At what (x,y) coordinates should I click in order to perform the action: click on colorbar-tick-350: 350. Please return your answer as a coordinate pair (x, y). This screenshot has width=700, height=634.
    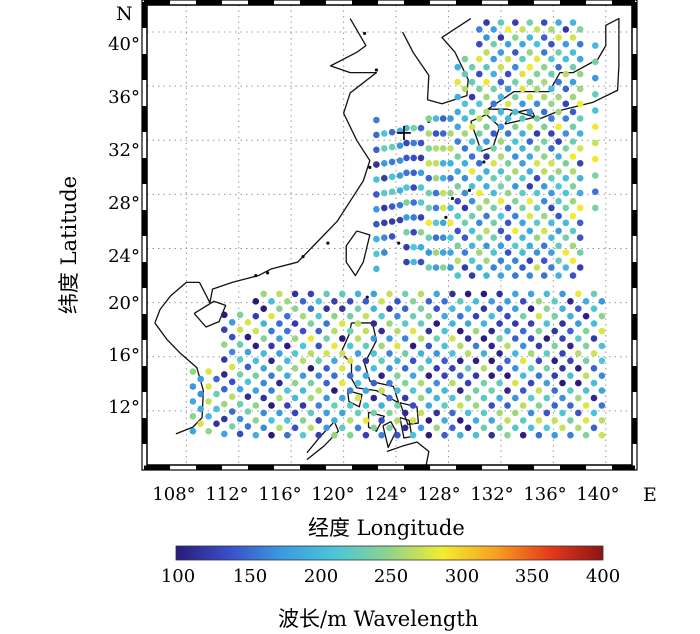
    Looking at the image, I should click on (532, 576).